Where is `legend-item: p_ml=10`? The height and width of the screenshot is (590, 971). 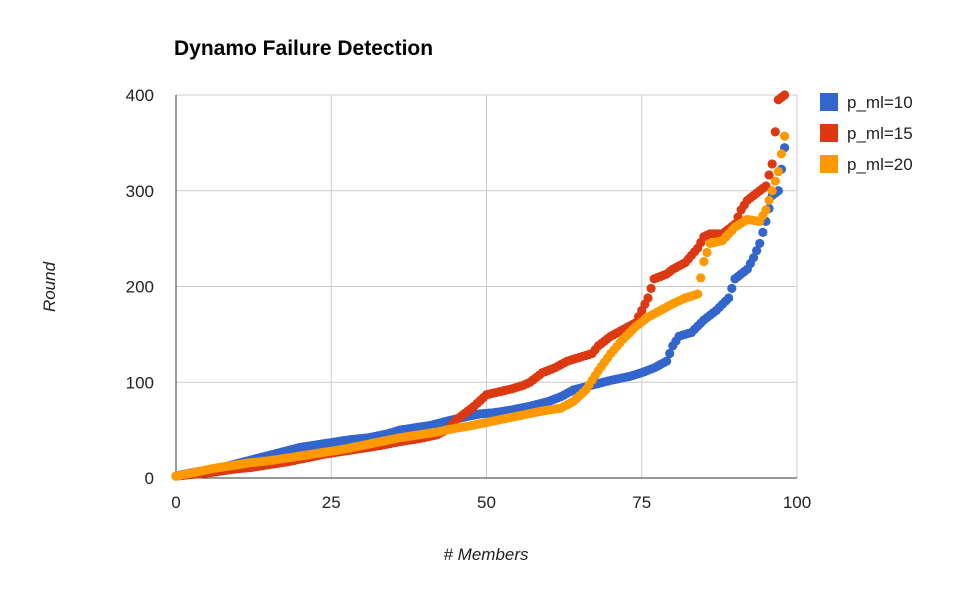
legend-item: p_ml=10 is located at coordinates (866, 102).